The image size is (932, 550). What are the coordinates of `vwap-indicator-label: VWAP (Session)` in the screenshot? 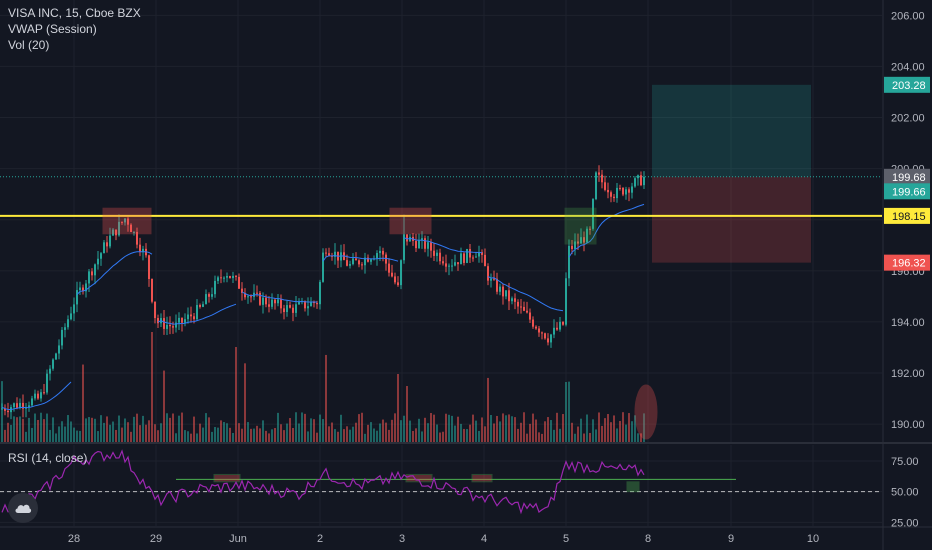 It's located at (52, 29).